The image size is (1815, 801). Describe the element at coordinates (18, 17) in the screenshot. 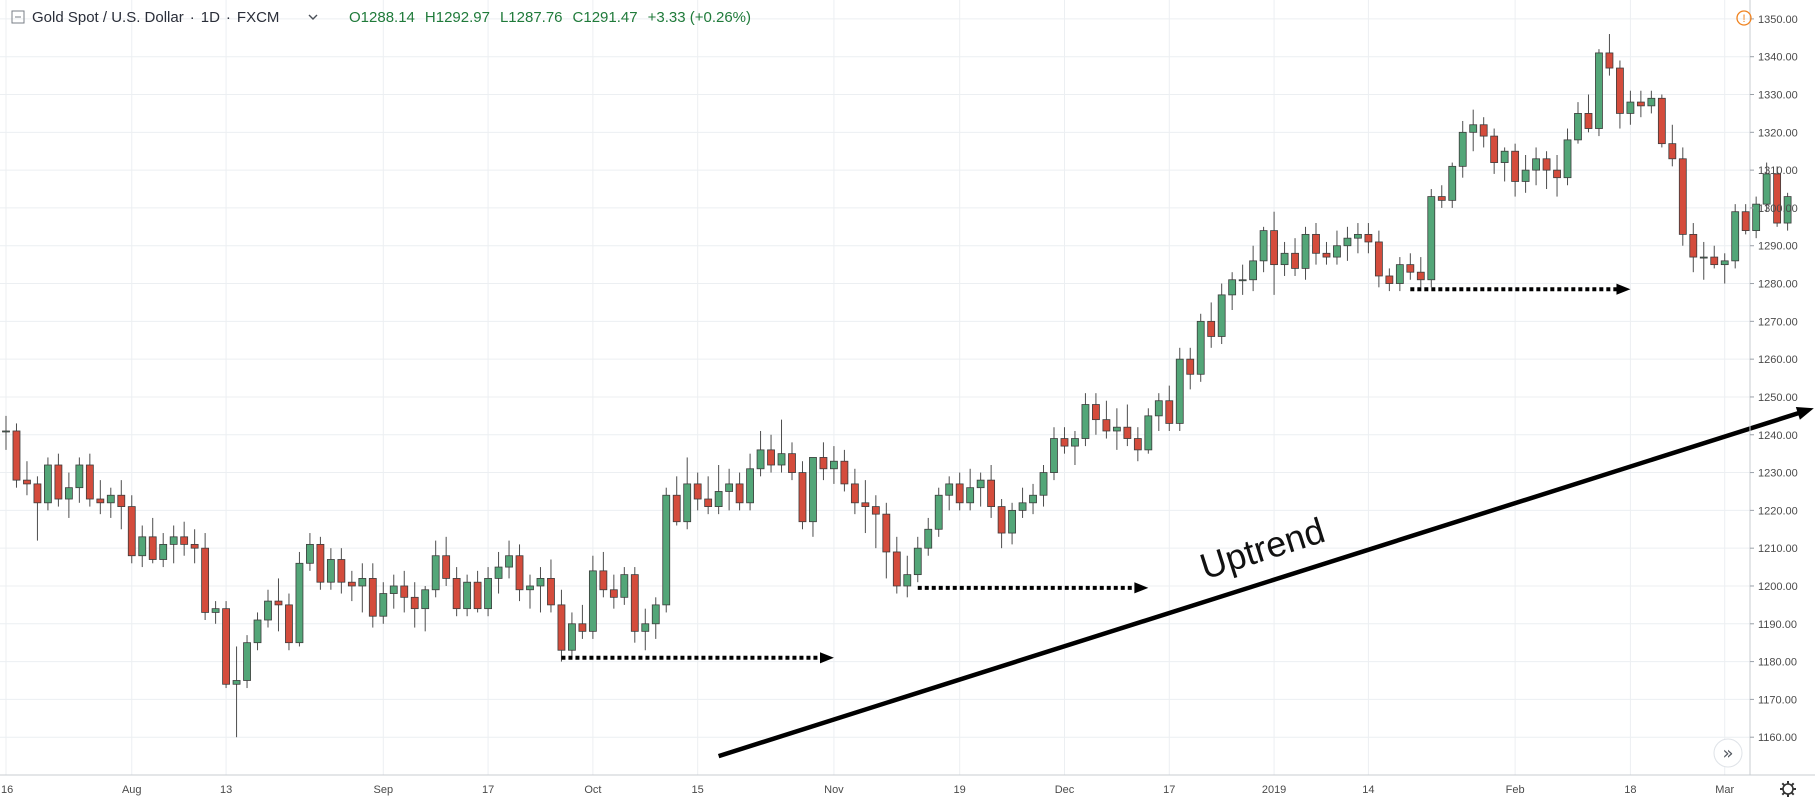

I see `collapse-icon` at that location.